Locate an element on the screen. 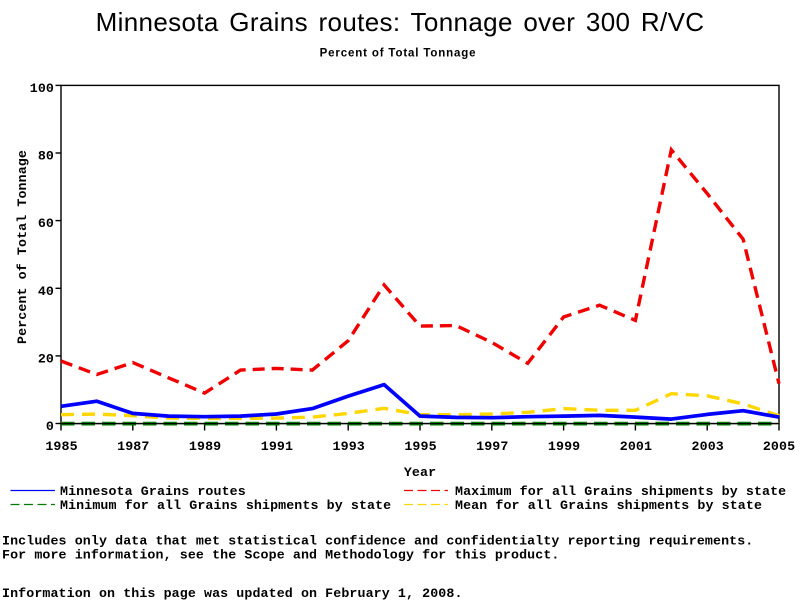 This screenshot has height=600, width=800. svg-text: 2005 is located at coordinates (779, 446).